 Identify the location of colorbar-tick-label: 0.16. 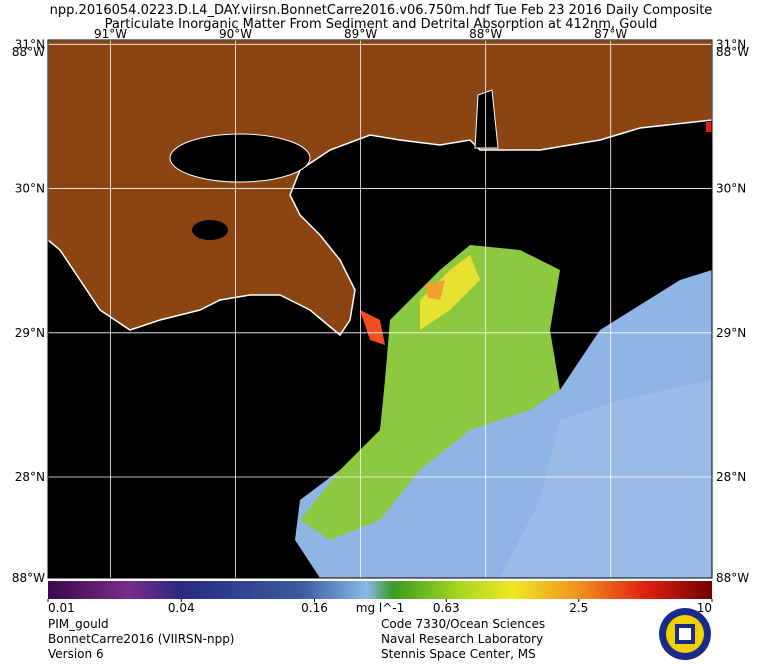
(314, 608).